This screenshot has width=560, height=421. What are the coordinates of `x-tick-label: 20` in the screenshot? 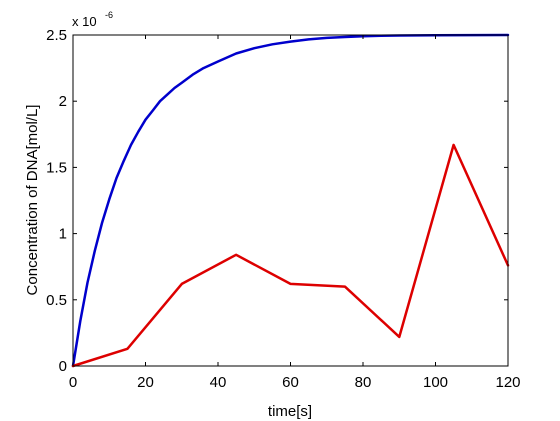 It's located at (145, 382).